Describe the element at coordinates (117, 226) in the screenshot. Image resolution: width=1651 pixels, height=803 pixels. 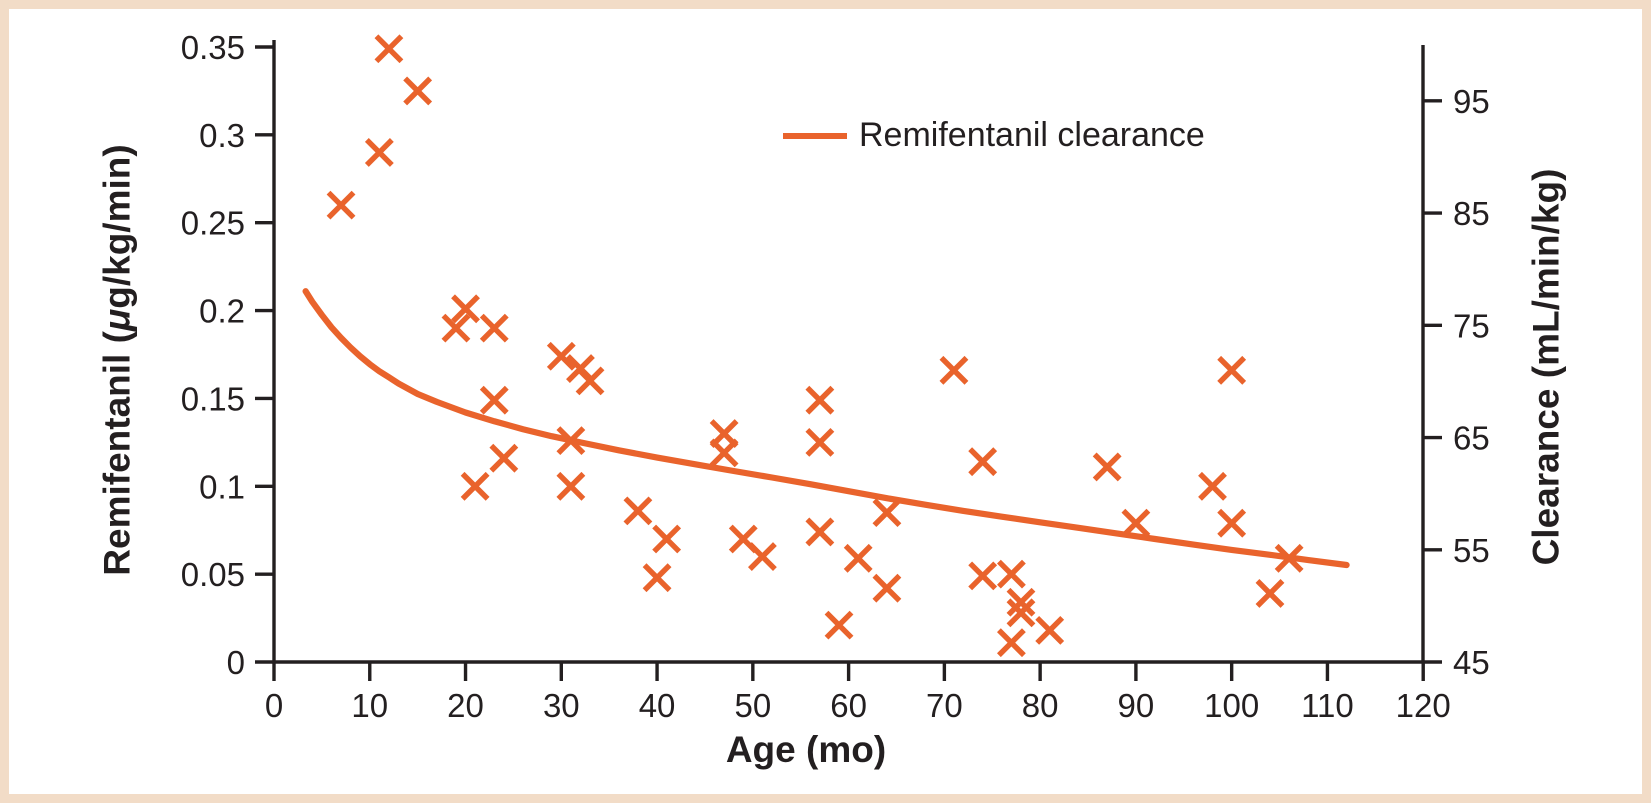
I see `left-axis-title-suffix: g/kg/min)` at that location.